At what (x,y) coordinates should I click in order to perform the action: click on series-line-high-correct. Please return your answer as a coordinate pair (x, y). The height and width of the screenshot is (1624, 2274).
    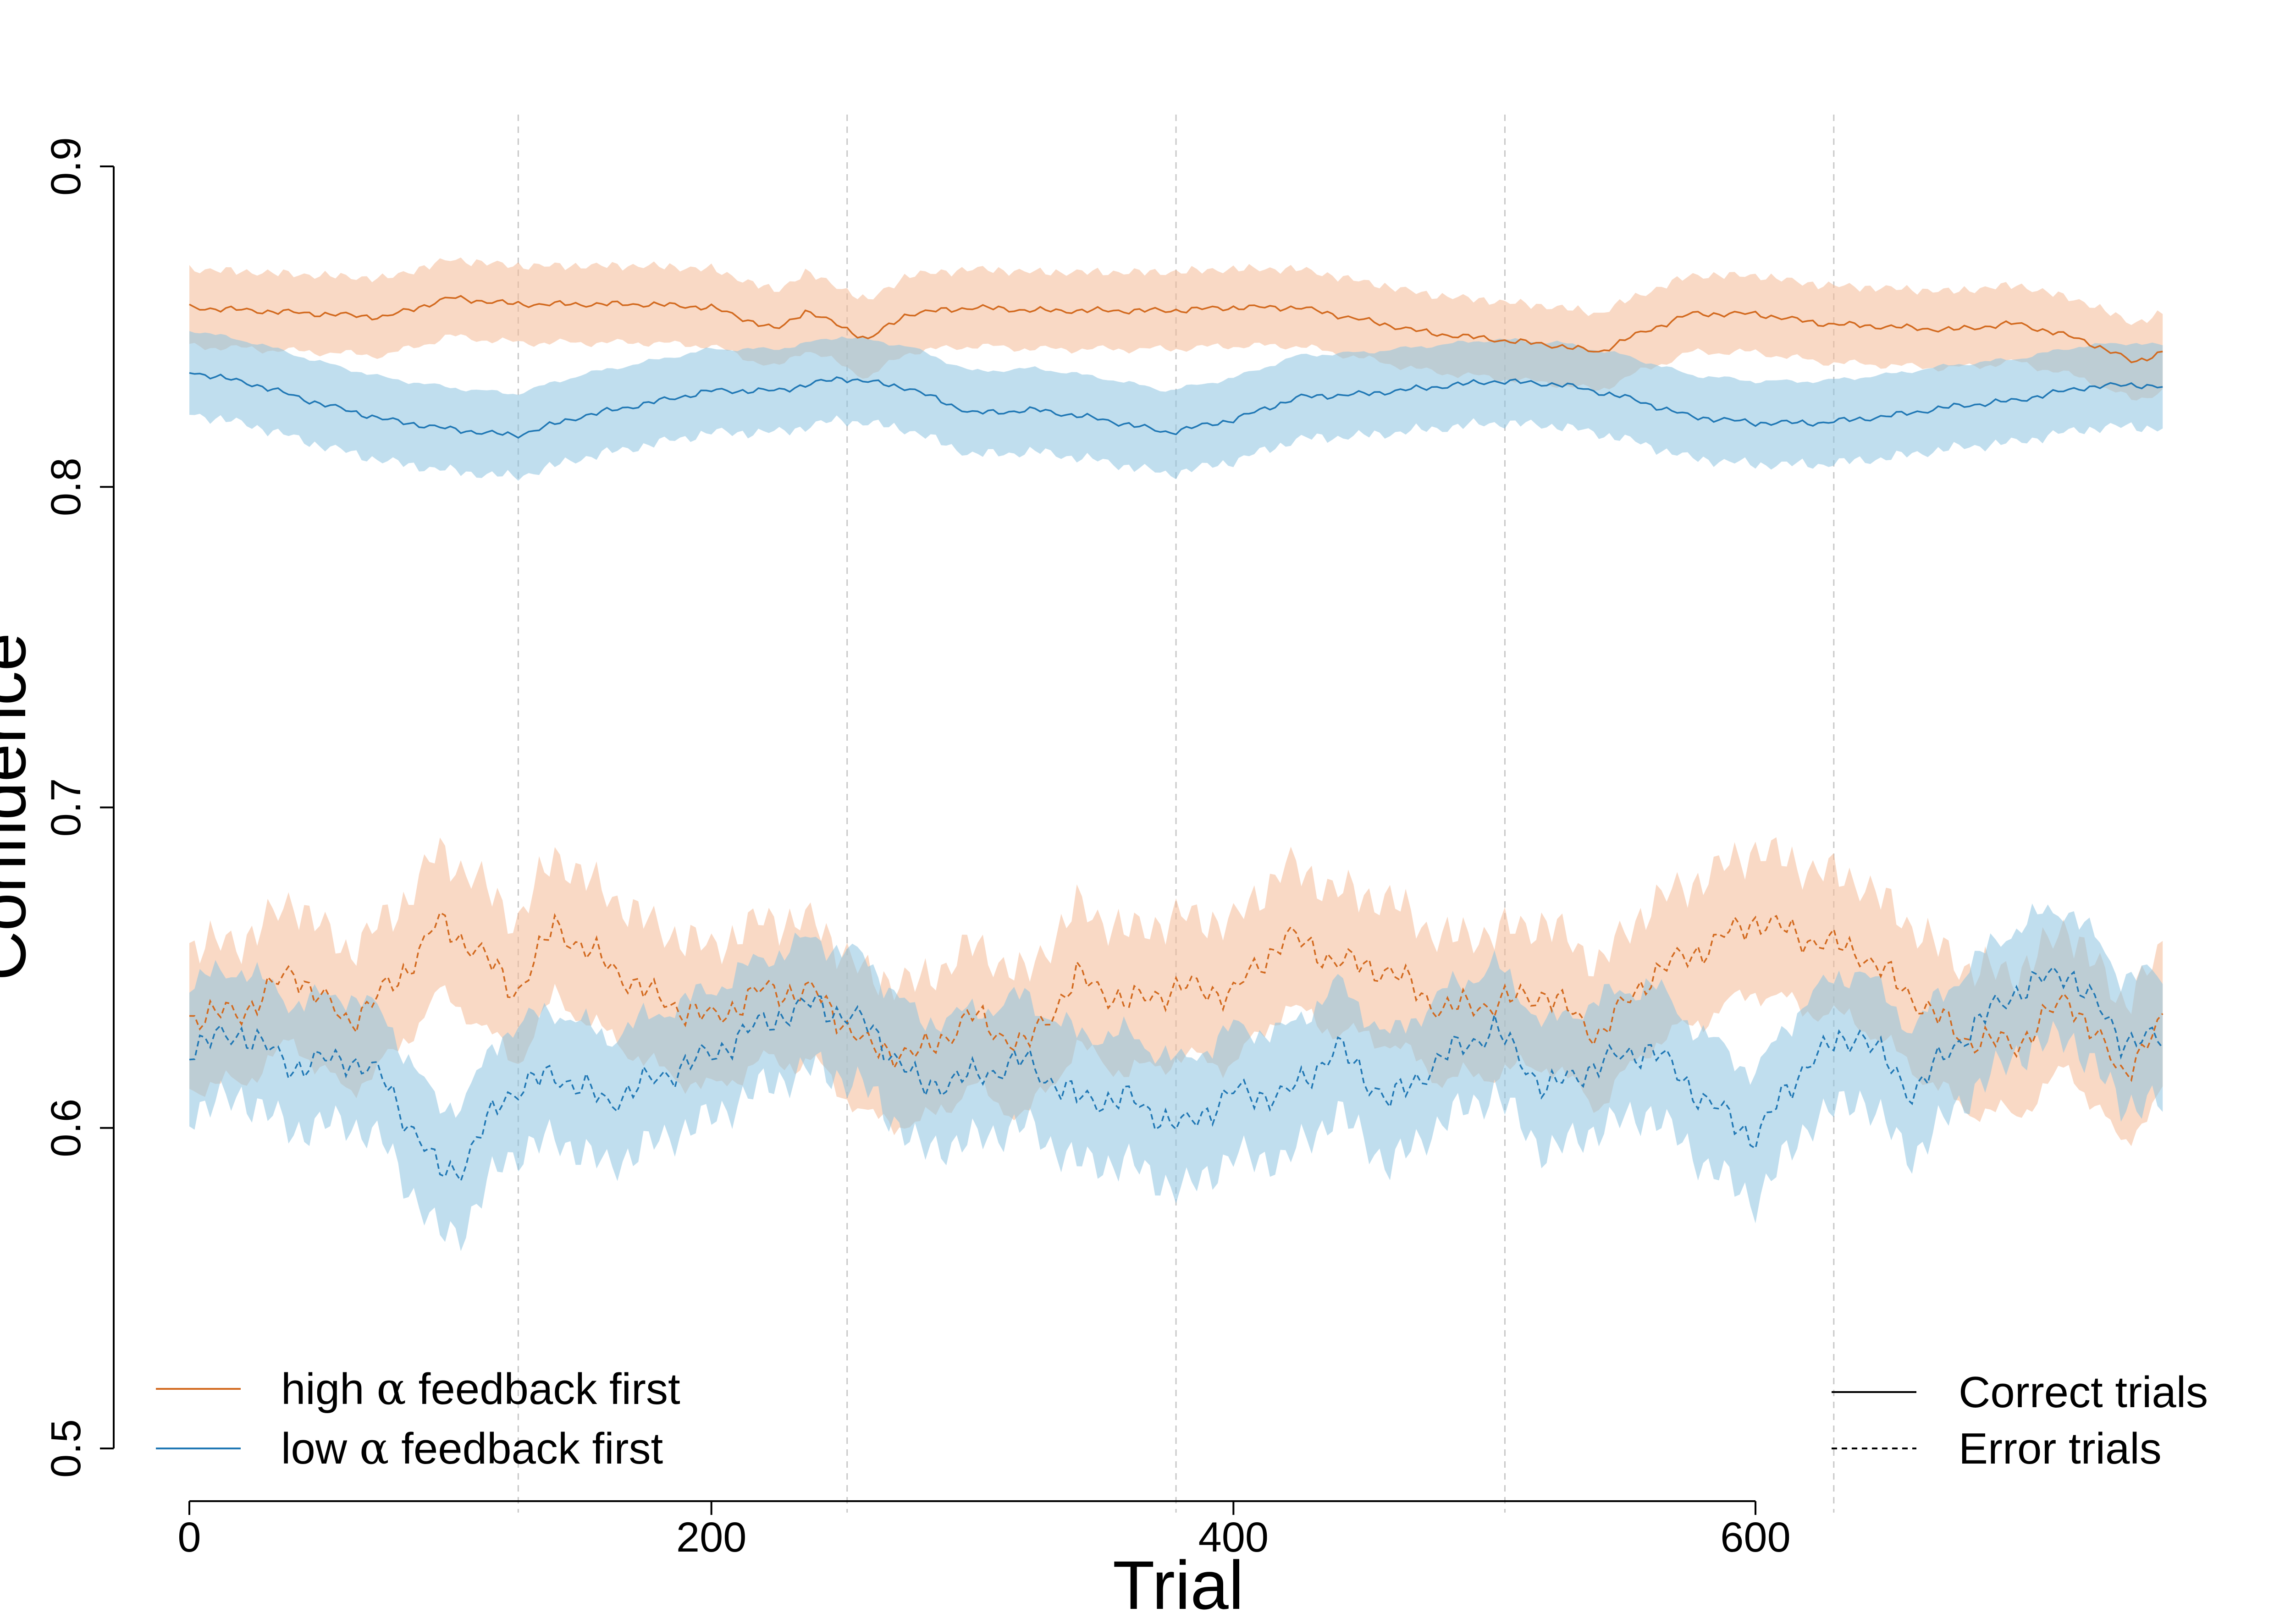
    Looking at the image, I should click on (1176, 329).